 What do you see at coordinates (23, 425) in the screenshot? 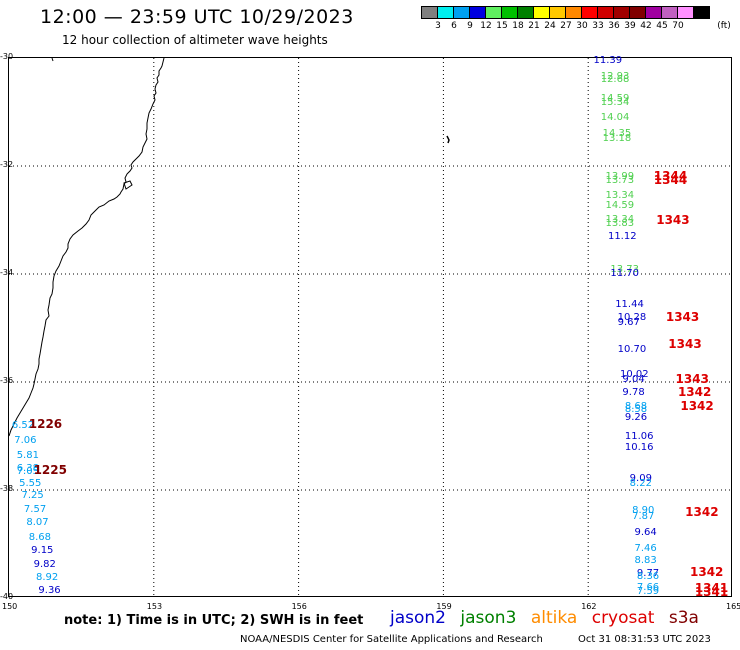
I see `wave-height-value: 6.52` at bounding box center [23, 425].